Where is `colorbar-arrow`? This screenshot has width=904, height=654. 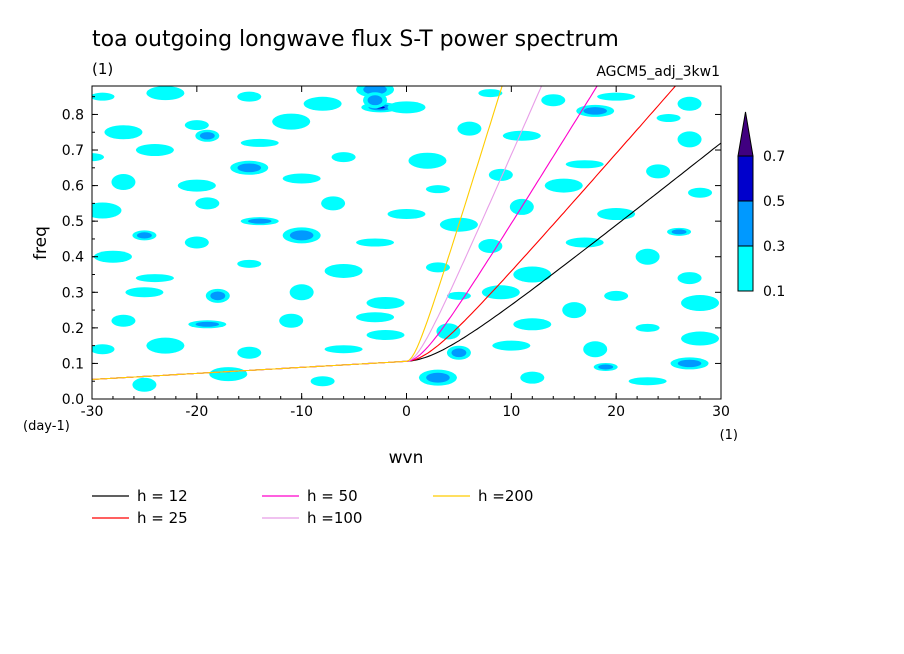 colorbar-arrow is located at coordinates (745, 134).